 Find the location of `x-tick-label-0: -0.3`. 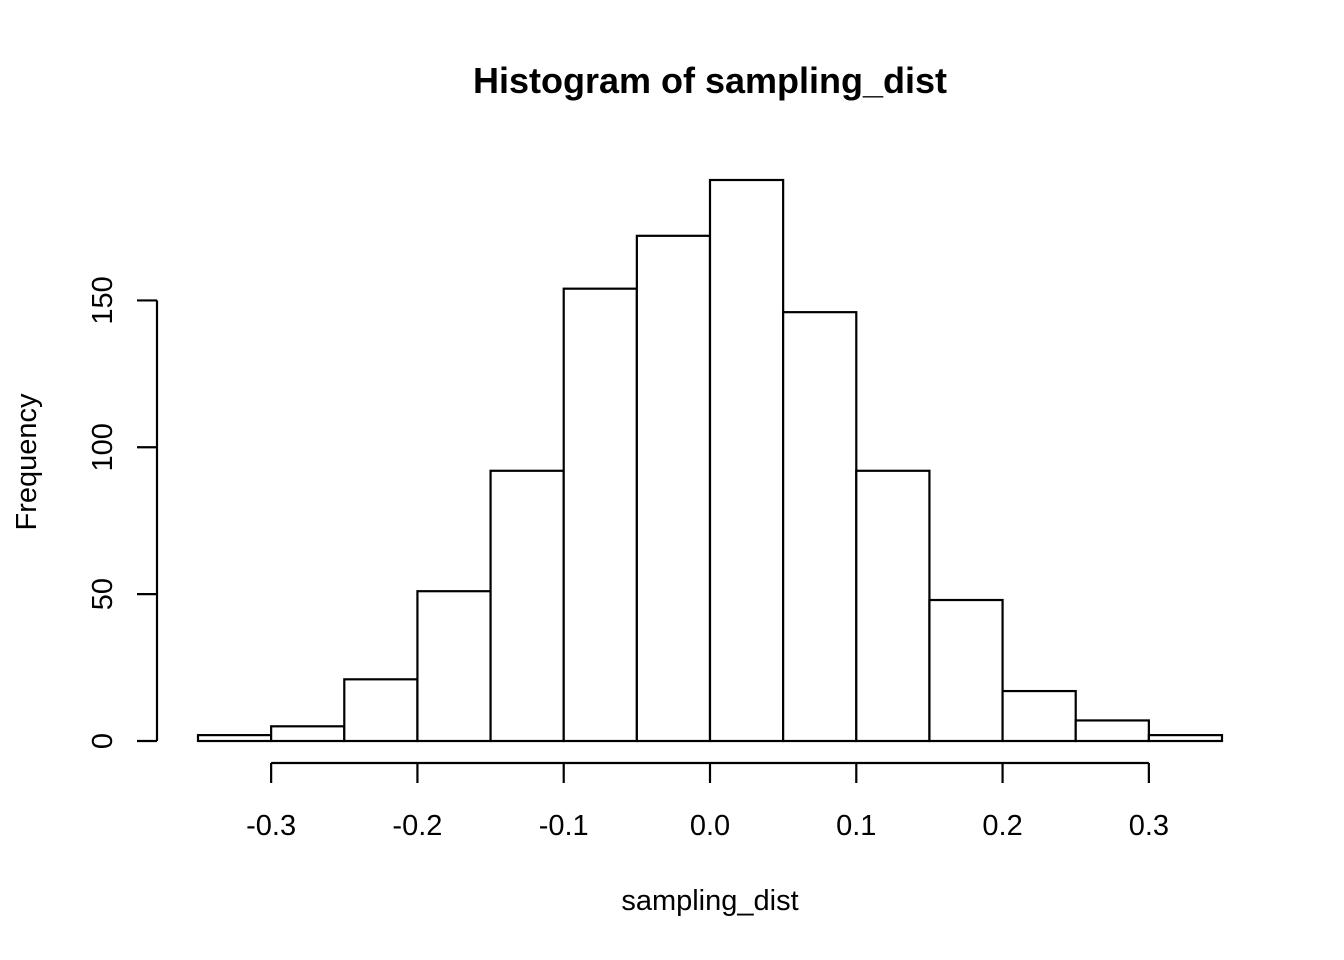

x-tick-label-0: -0.3 is located at coordinates (271, 826).